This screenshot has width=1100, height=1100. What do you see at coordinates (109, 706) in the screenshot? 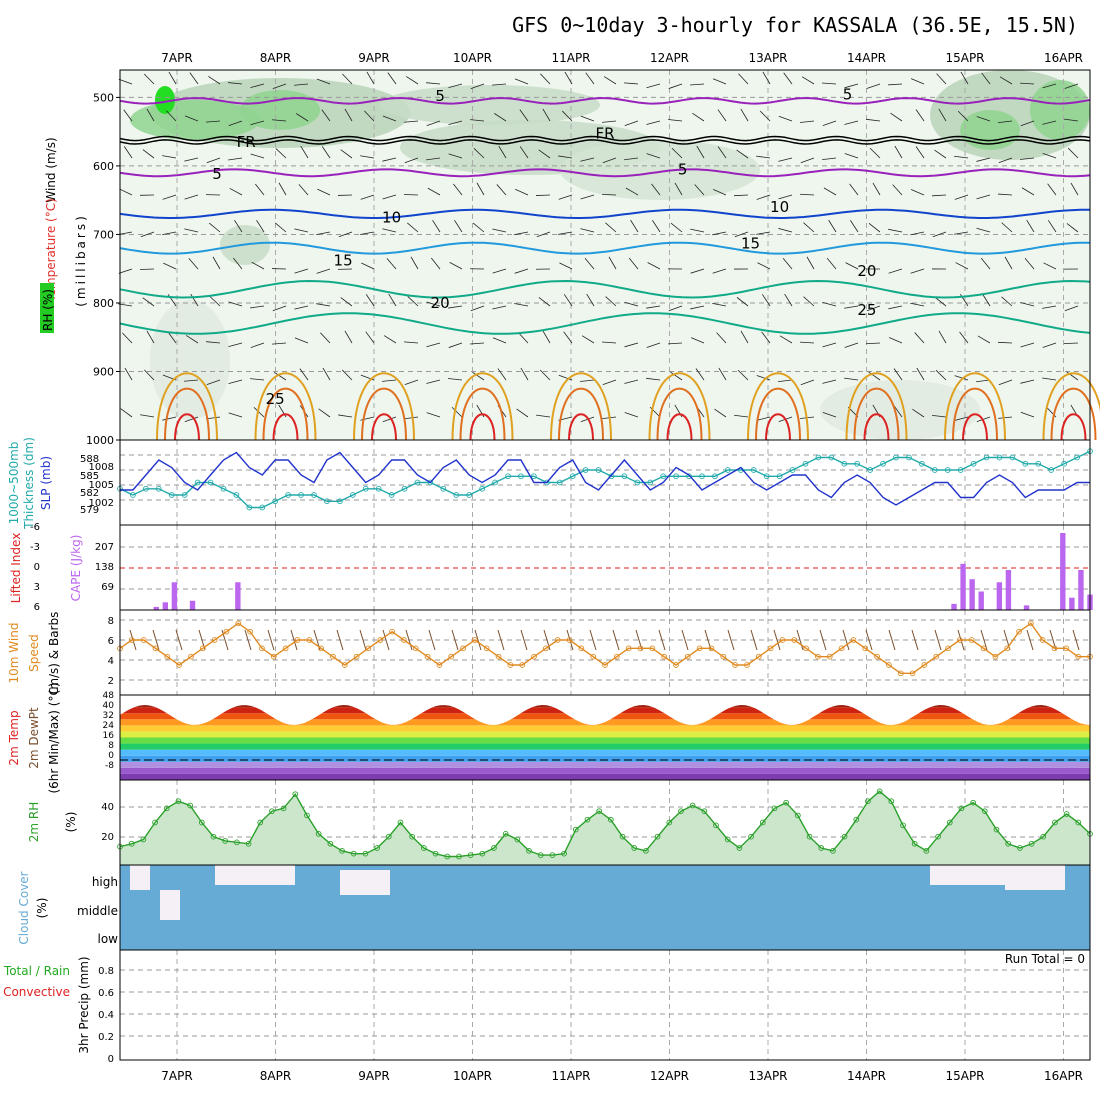
I see `temp-tick: 40` at bounding box center [109, 706].